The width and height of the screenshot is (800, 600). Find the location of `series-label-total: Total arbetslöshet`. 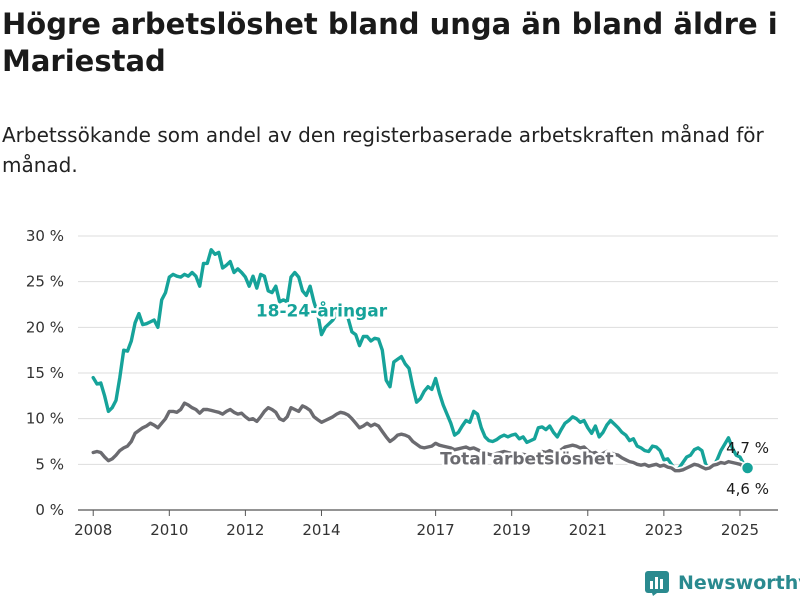

series-label-total: Total arbetslöshet is located at coordinates (527, 459).